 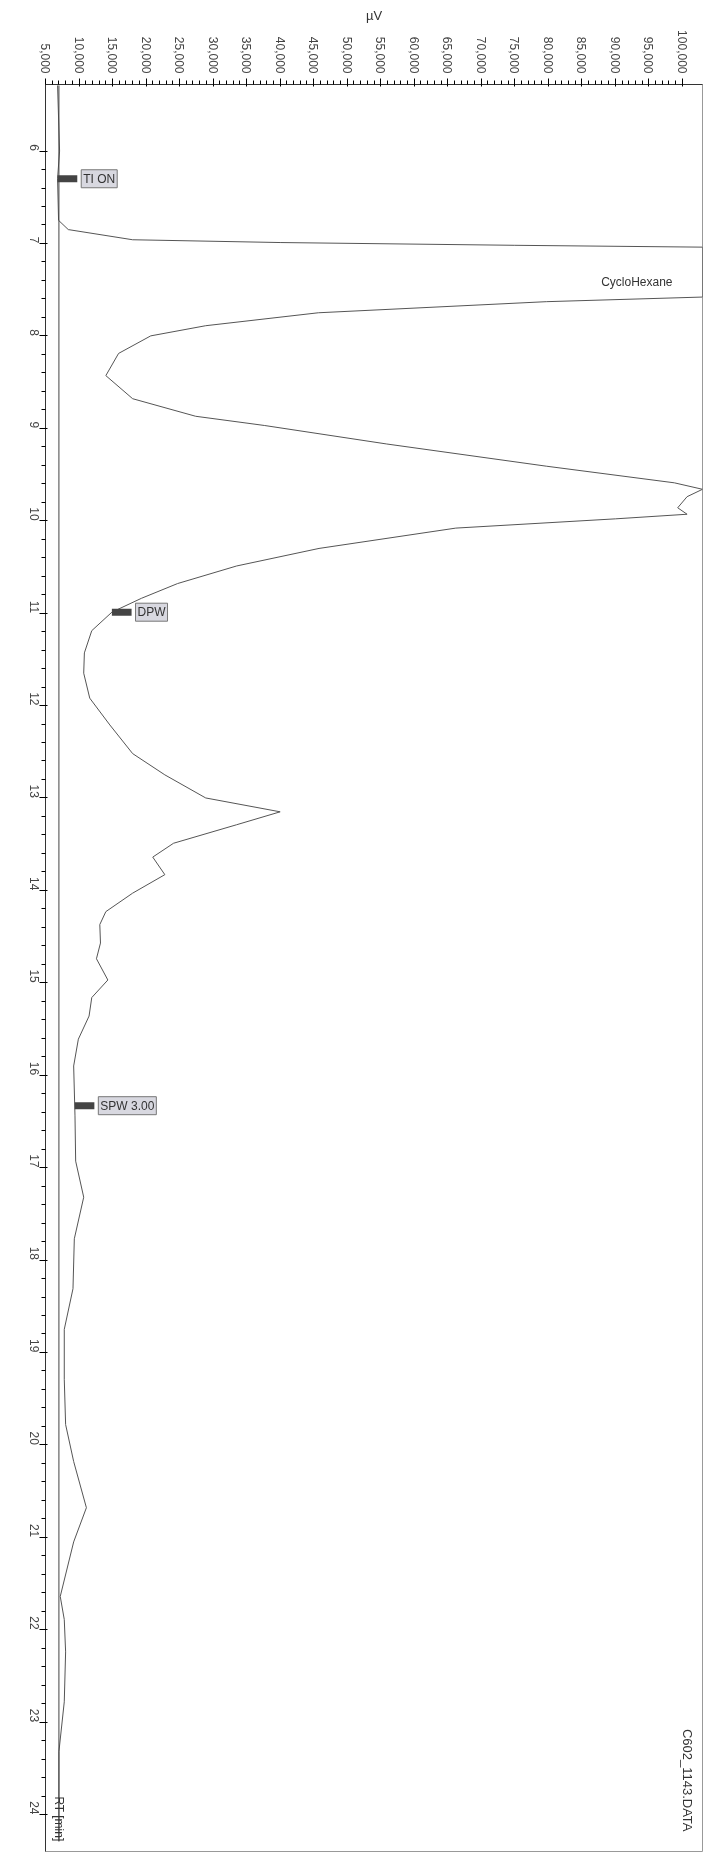 What do you see at coordinates (34, 791) in the screenshot?
I see `y-tick-label: 13` at bounding box center [34, 791].